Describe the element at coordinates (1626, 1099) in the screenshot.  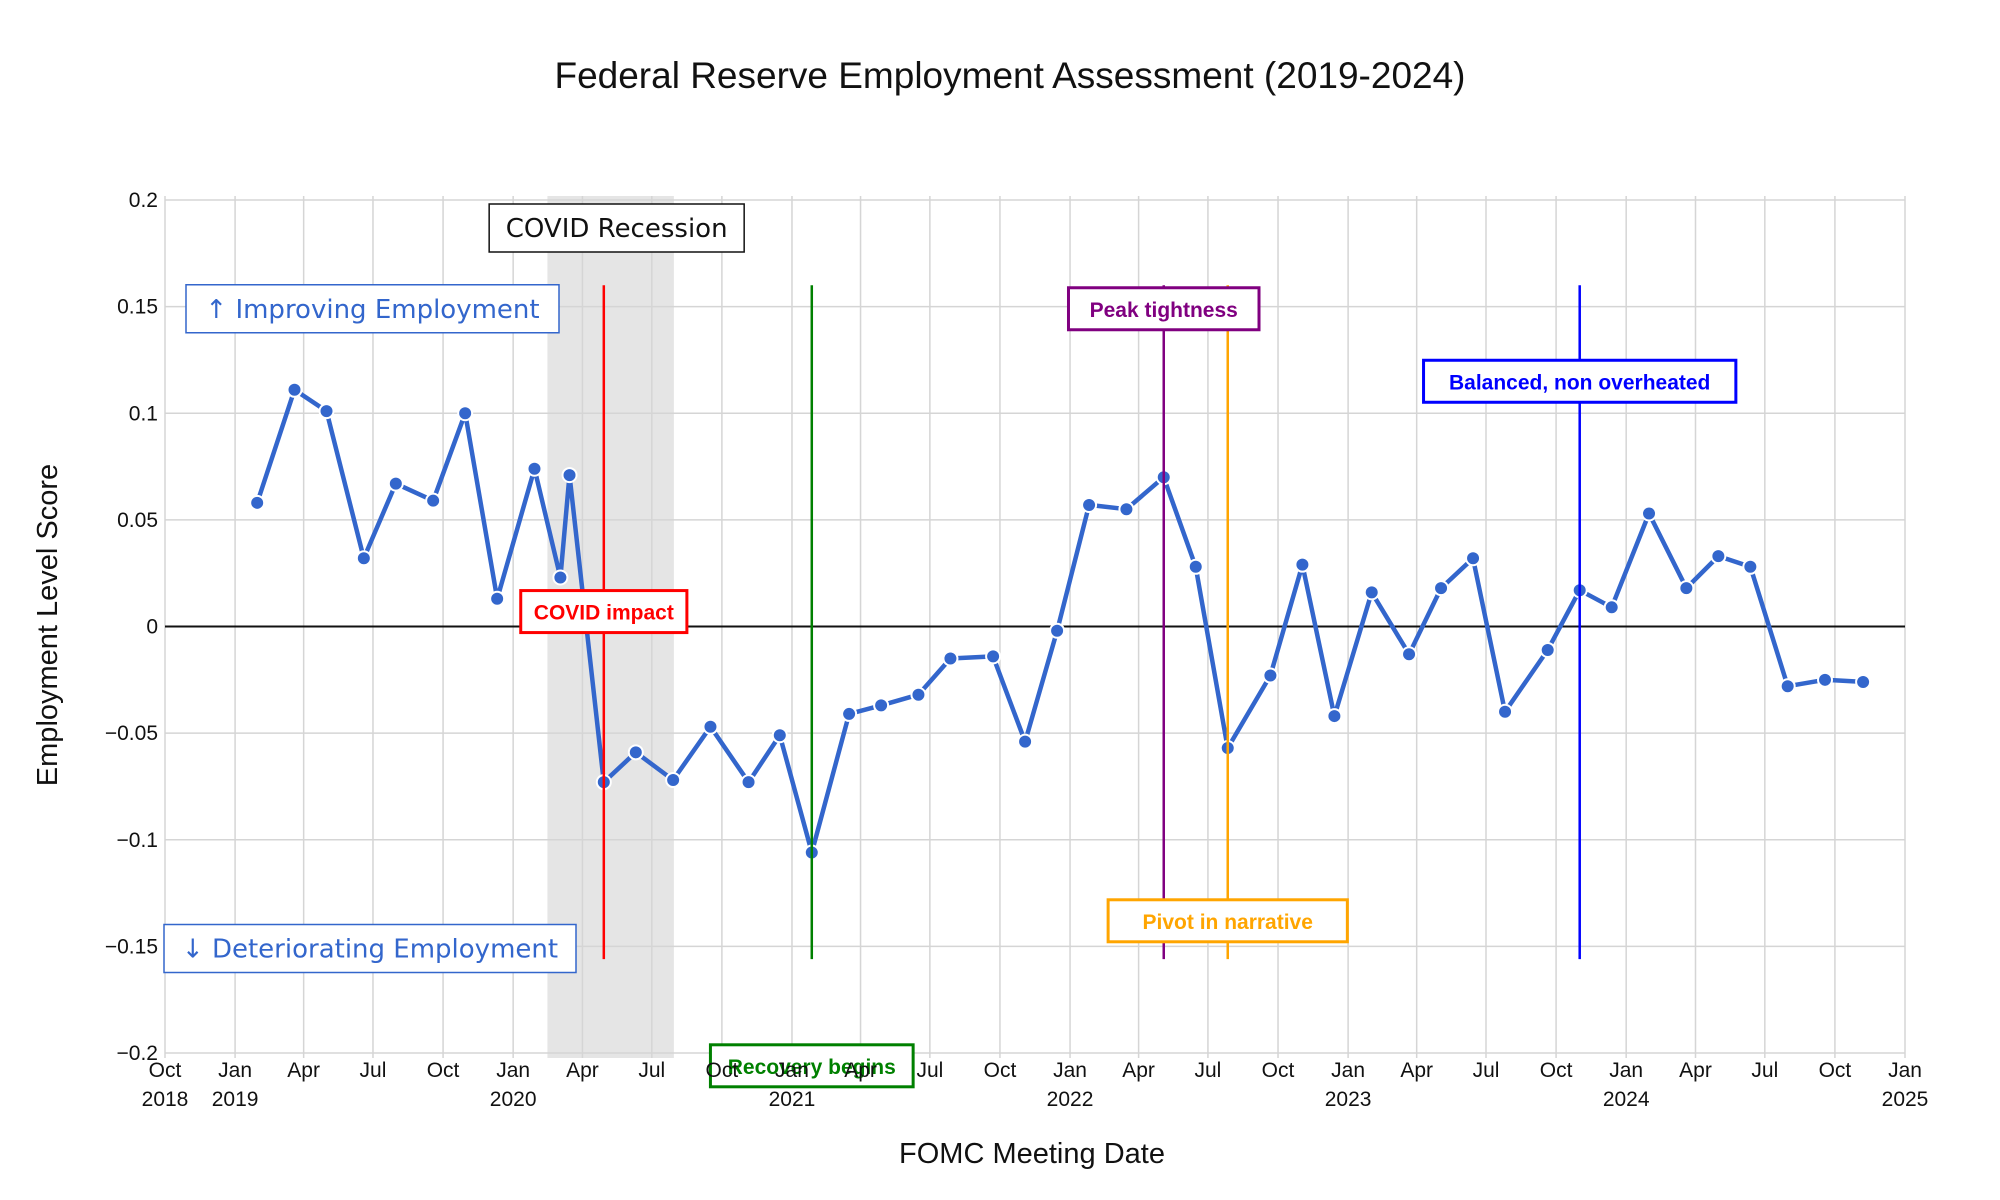
I see `x-tick-year-label: 2024` at that location.